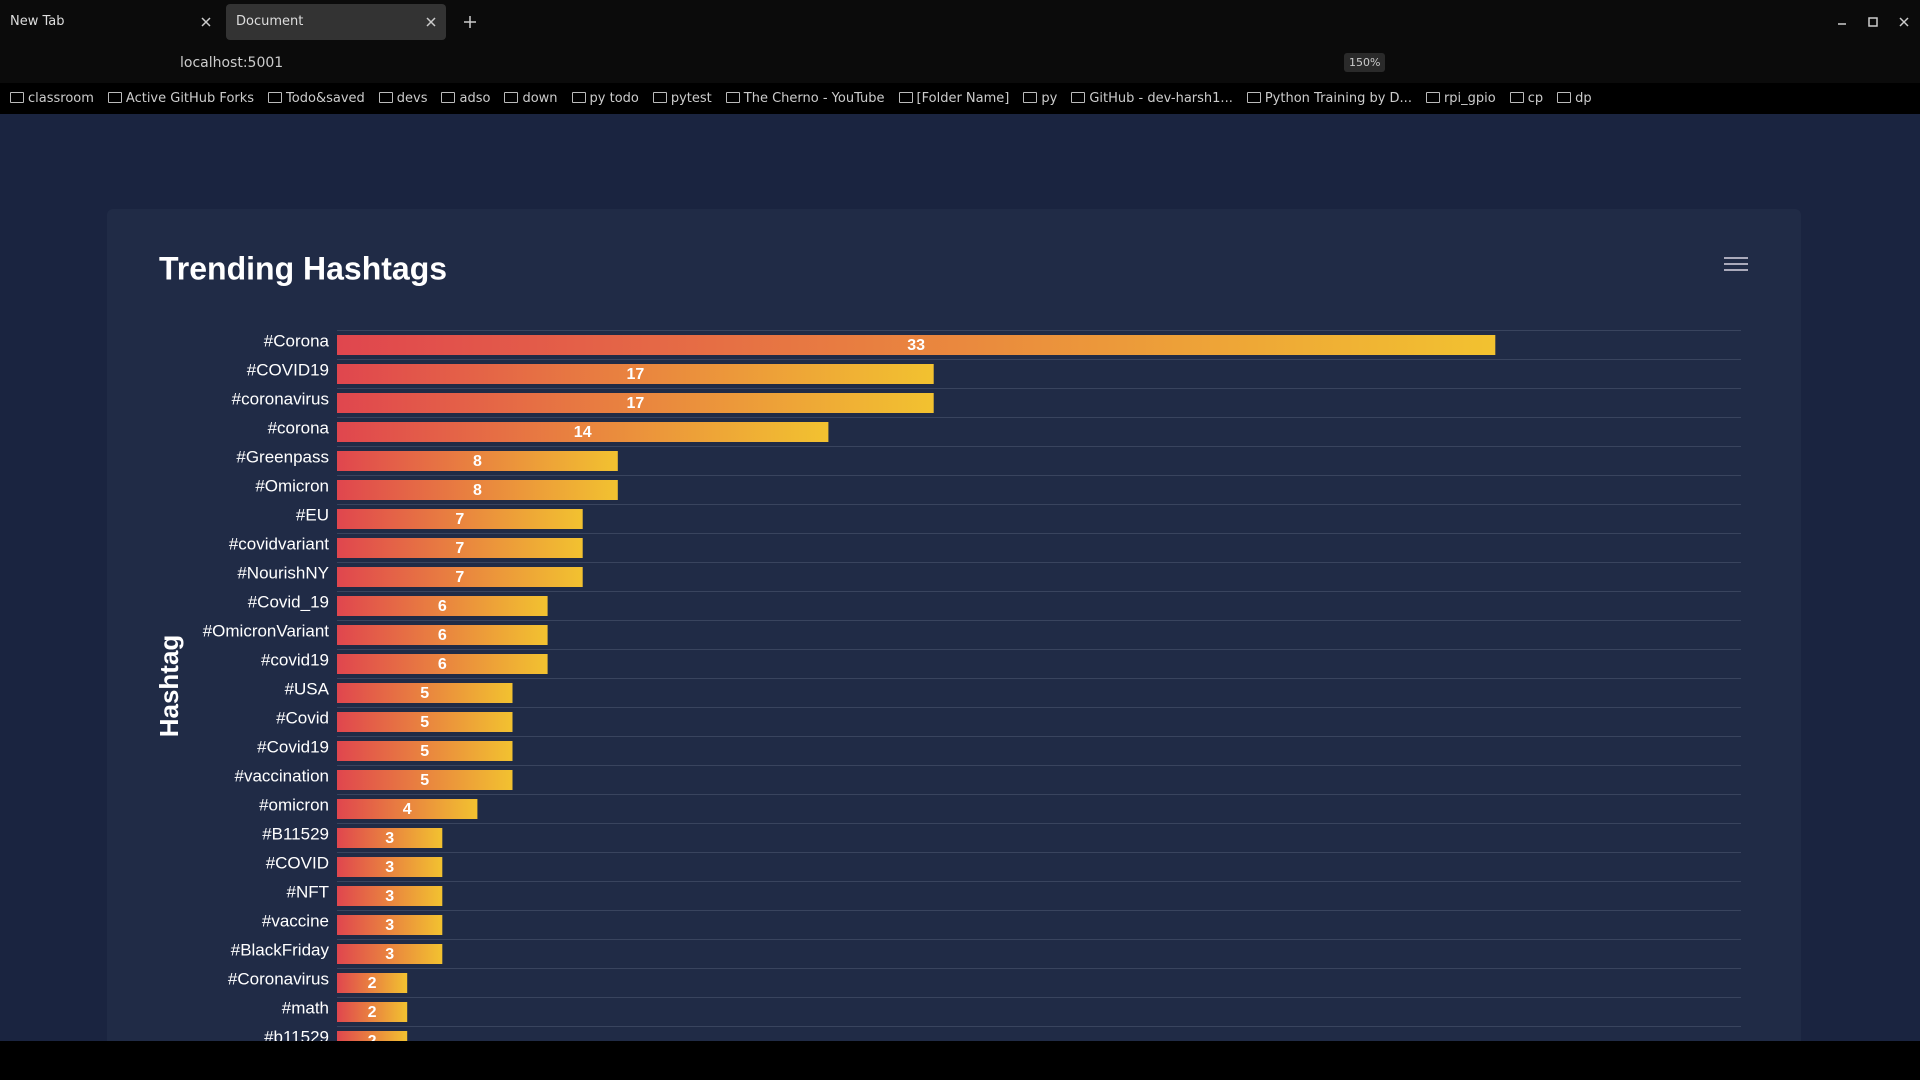  Describe the element at coordinates (281, 775) in the screenshot. I see `y-tick-label: #vaccination` at that location.